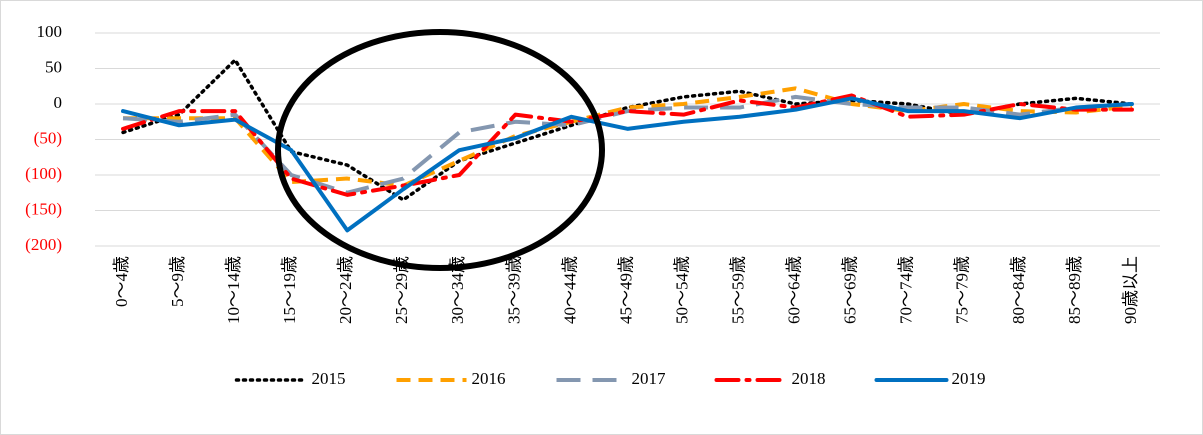 The width and height of the screenshot is (1203, 435). I want to click on x-tick-label: 10～14歳, so click(233, 290).